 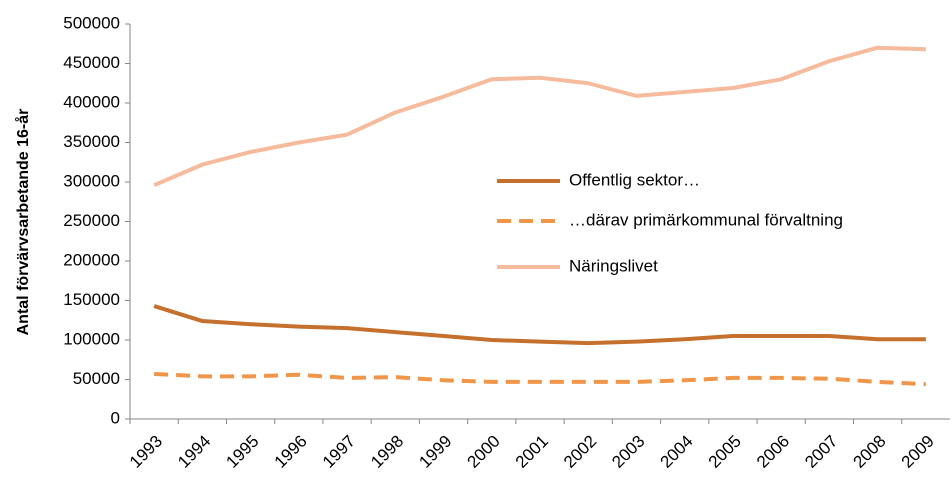 What do you see at coordinates (580, 452) in the screenshot?
I see `x-tick-label: 2002` at bounding box center [580, 452].